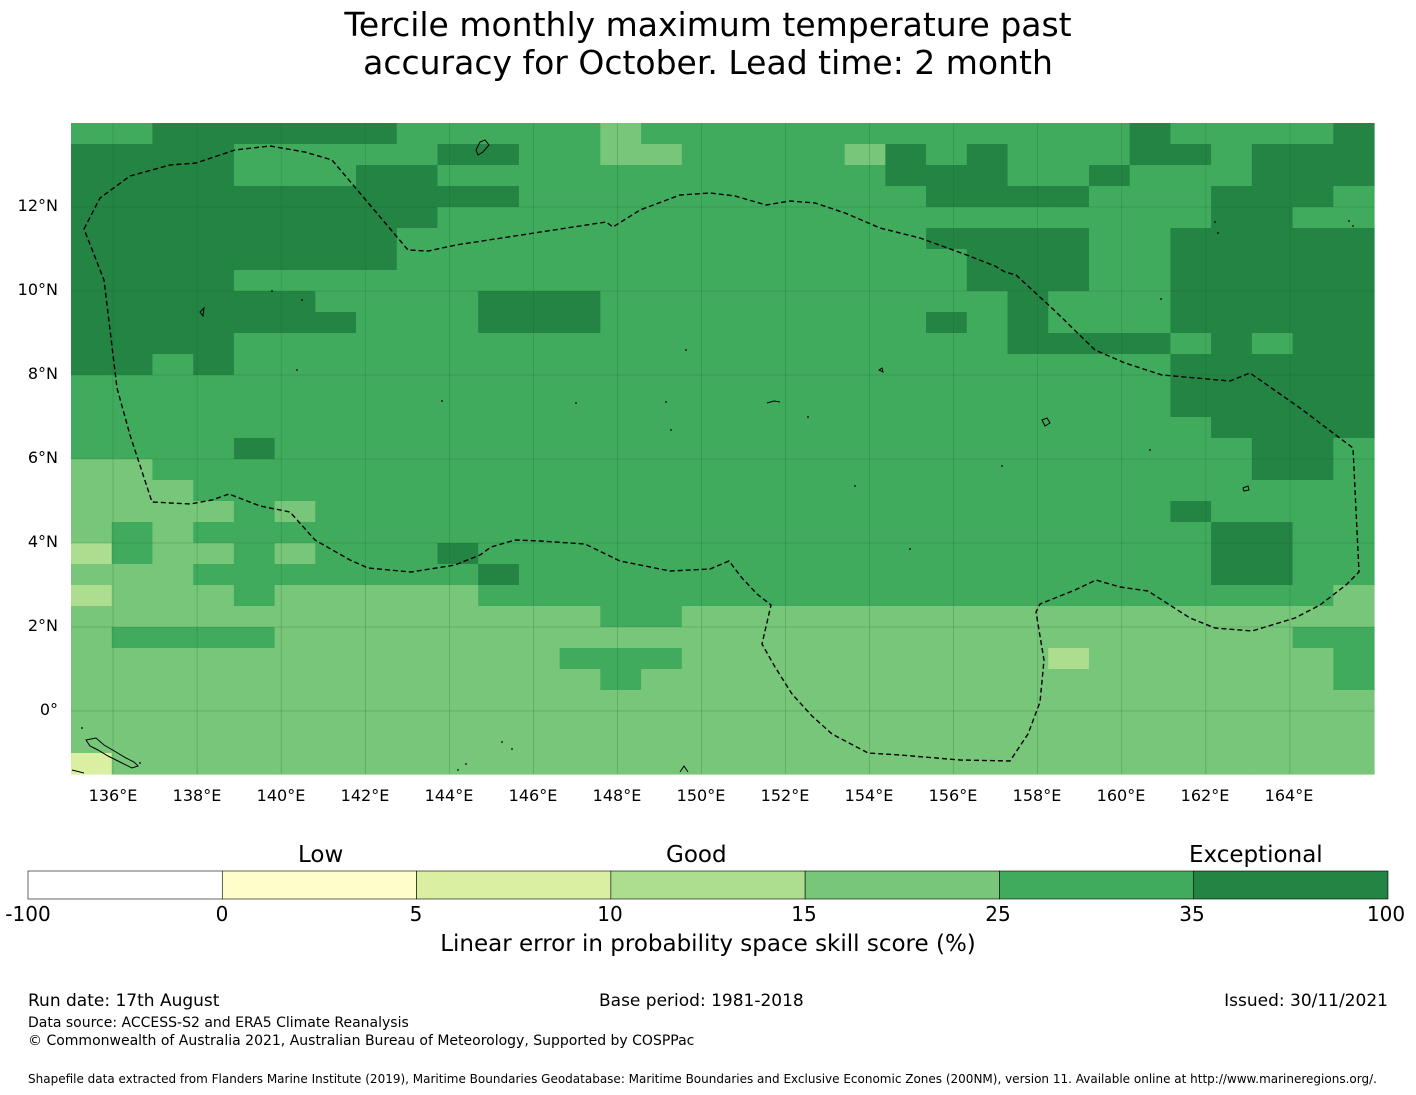 The height and width of the screenshot is (1095, 1416). Describe the element at coordinates (48, 709) in the screenshot. I see `lat-tick-label: 0°` at that location.